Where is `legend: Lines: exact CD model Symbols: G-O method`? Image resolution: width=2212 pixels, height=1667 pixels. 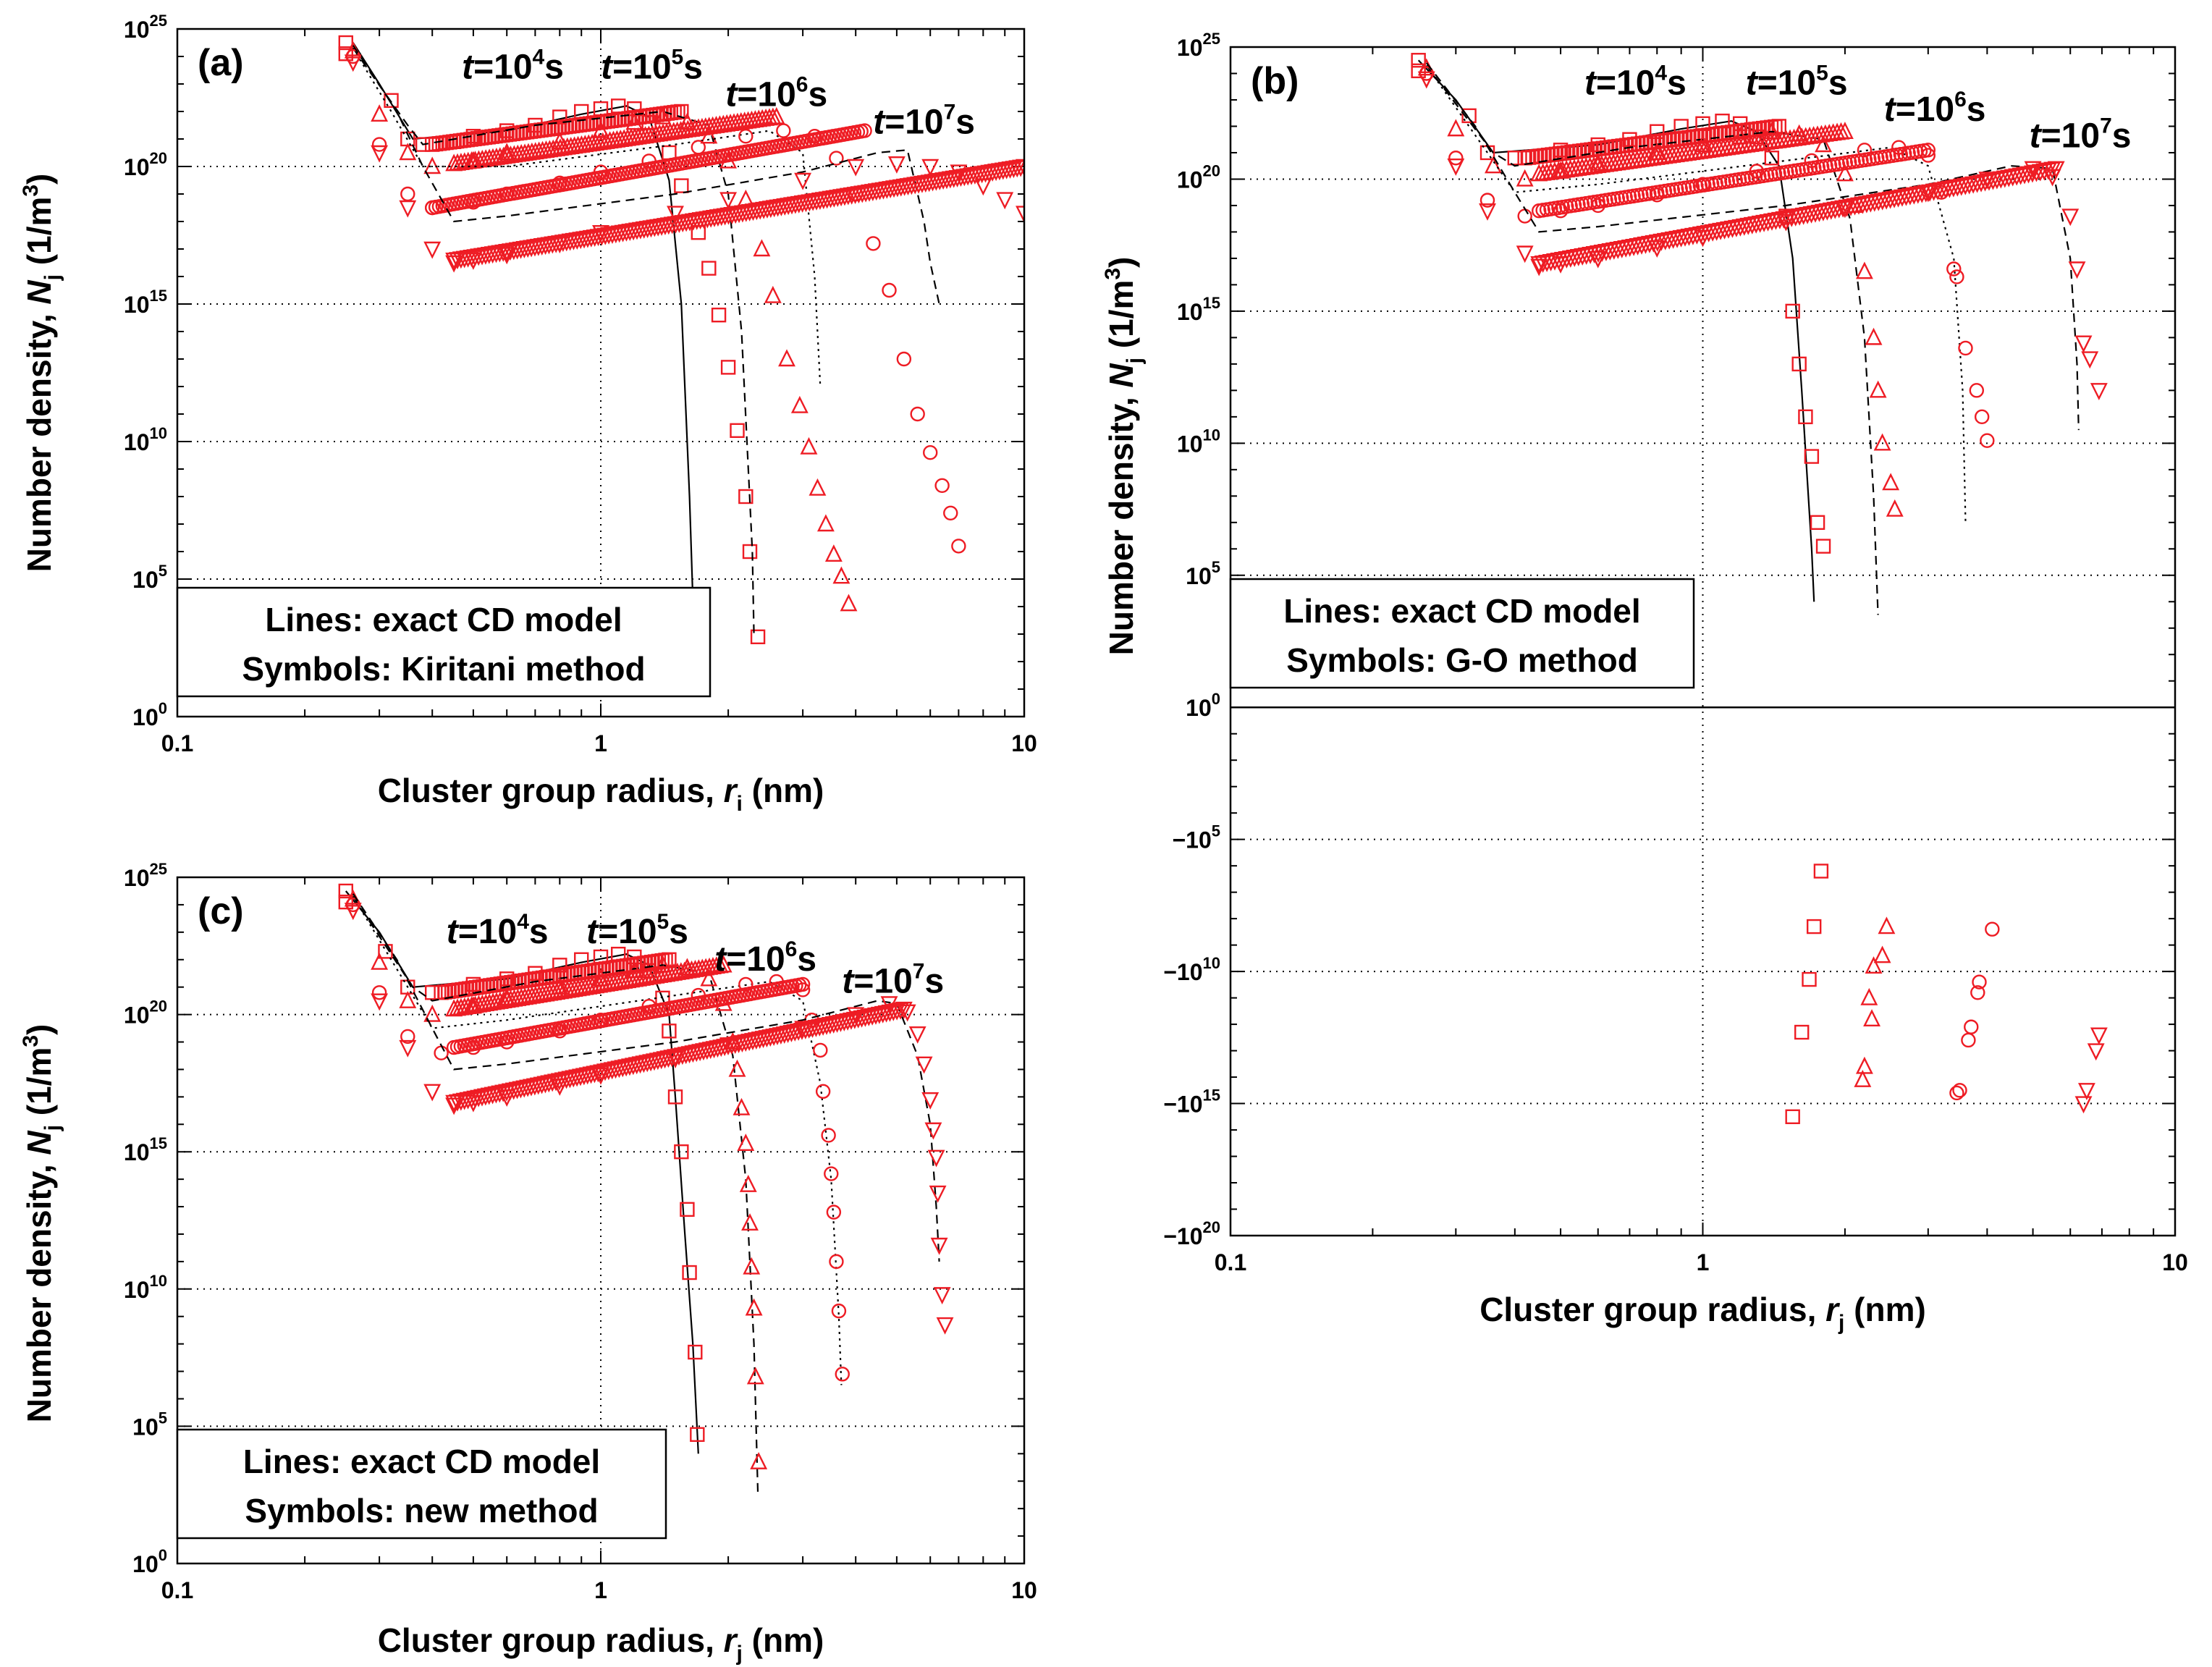
legend: Lines: exact CD model Symbols: G-O method is located at coordinates (1462, 633).